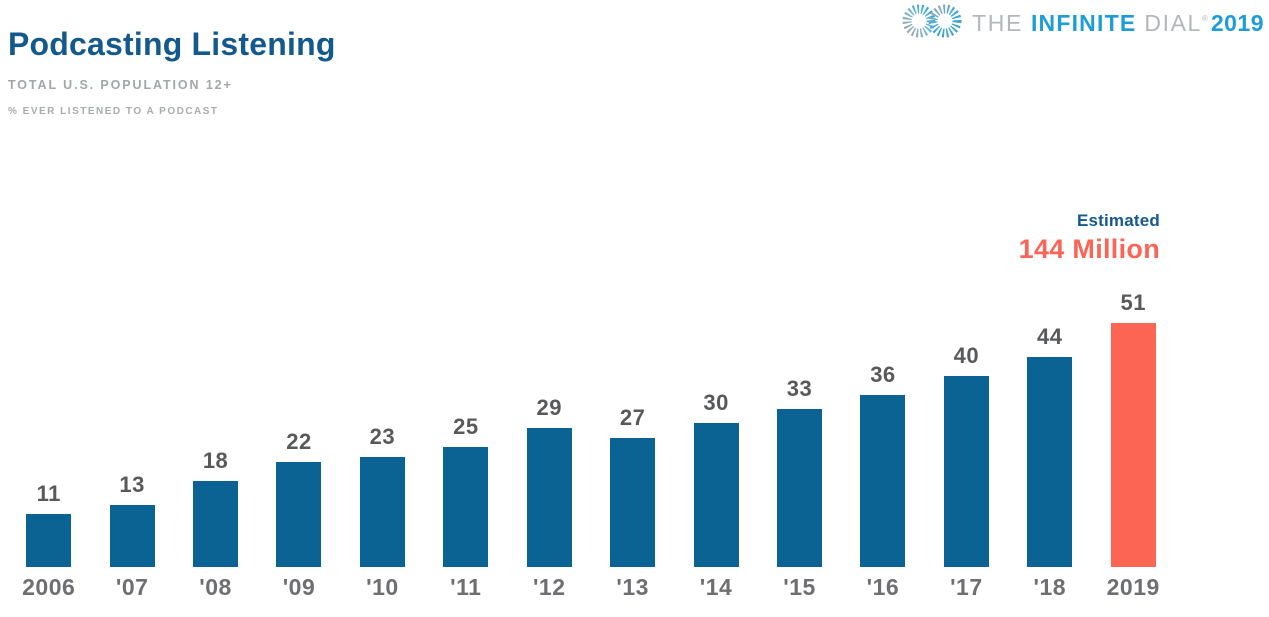 Image resolution: width=1269 pixels, height=617 pixels. I want to click on x-axis-tick-label: '08, so click(215, 587).